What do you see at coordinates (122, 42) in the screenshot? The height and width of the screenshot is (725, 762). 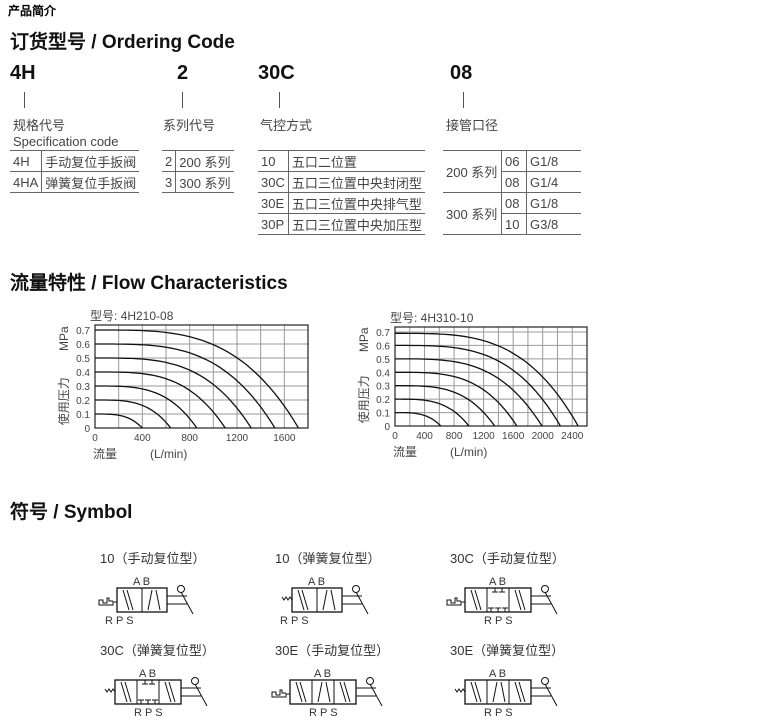 I see `ordering-code-title: 订货型号 / Ordering Code` at bounding box center [122, 42].